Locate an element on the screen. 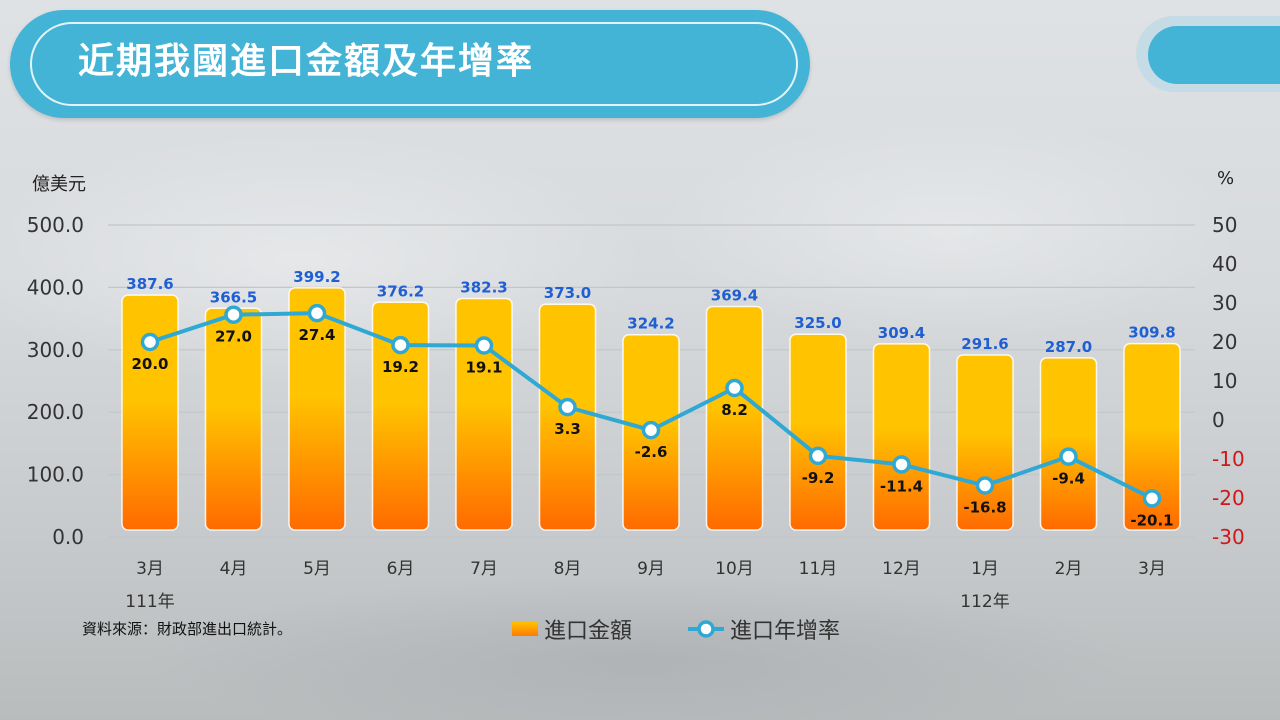  left-axis-tick-label: 200.0 is located at coordinates (55, 412).